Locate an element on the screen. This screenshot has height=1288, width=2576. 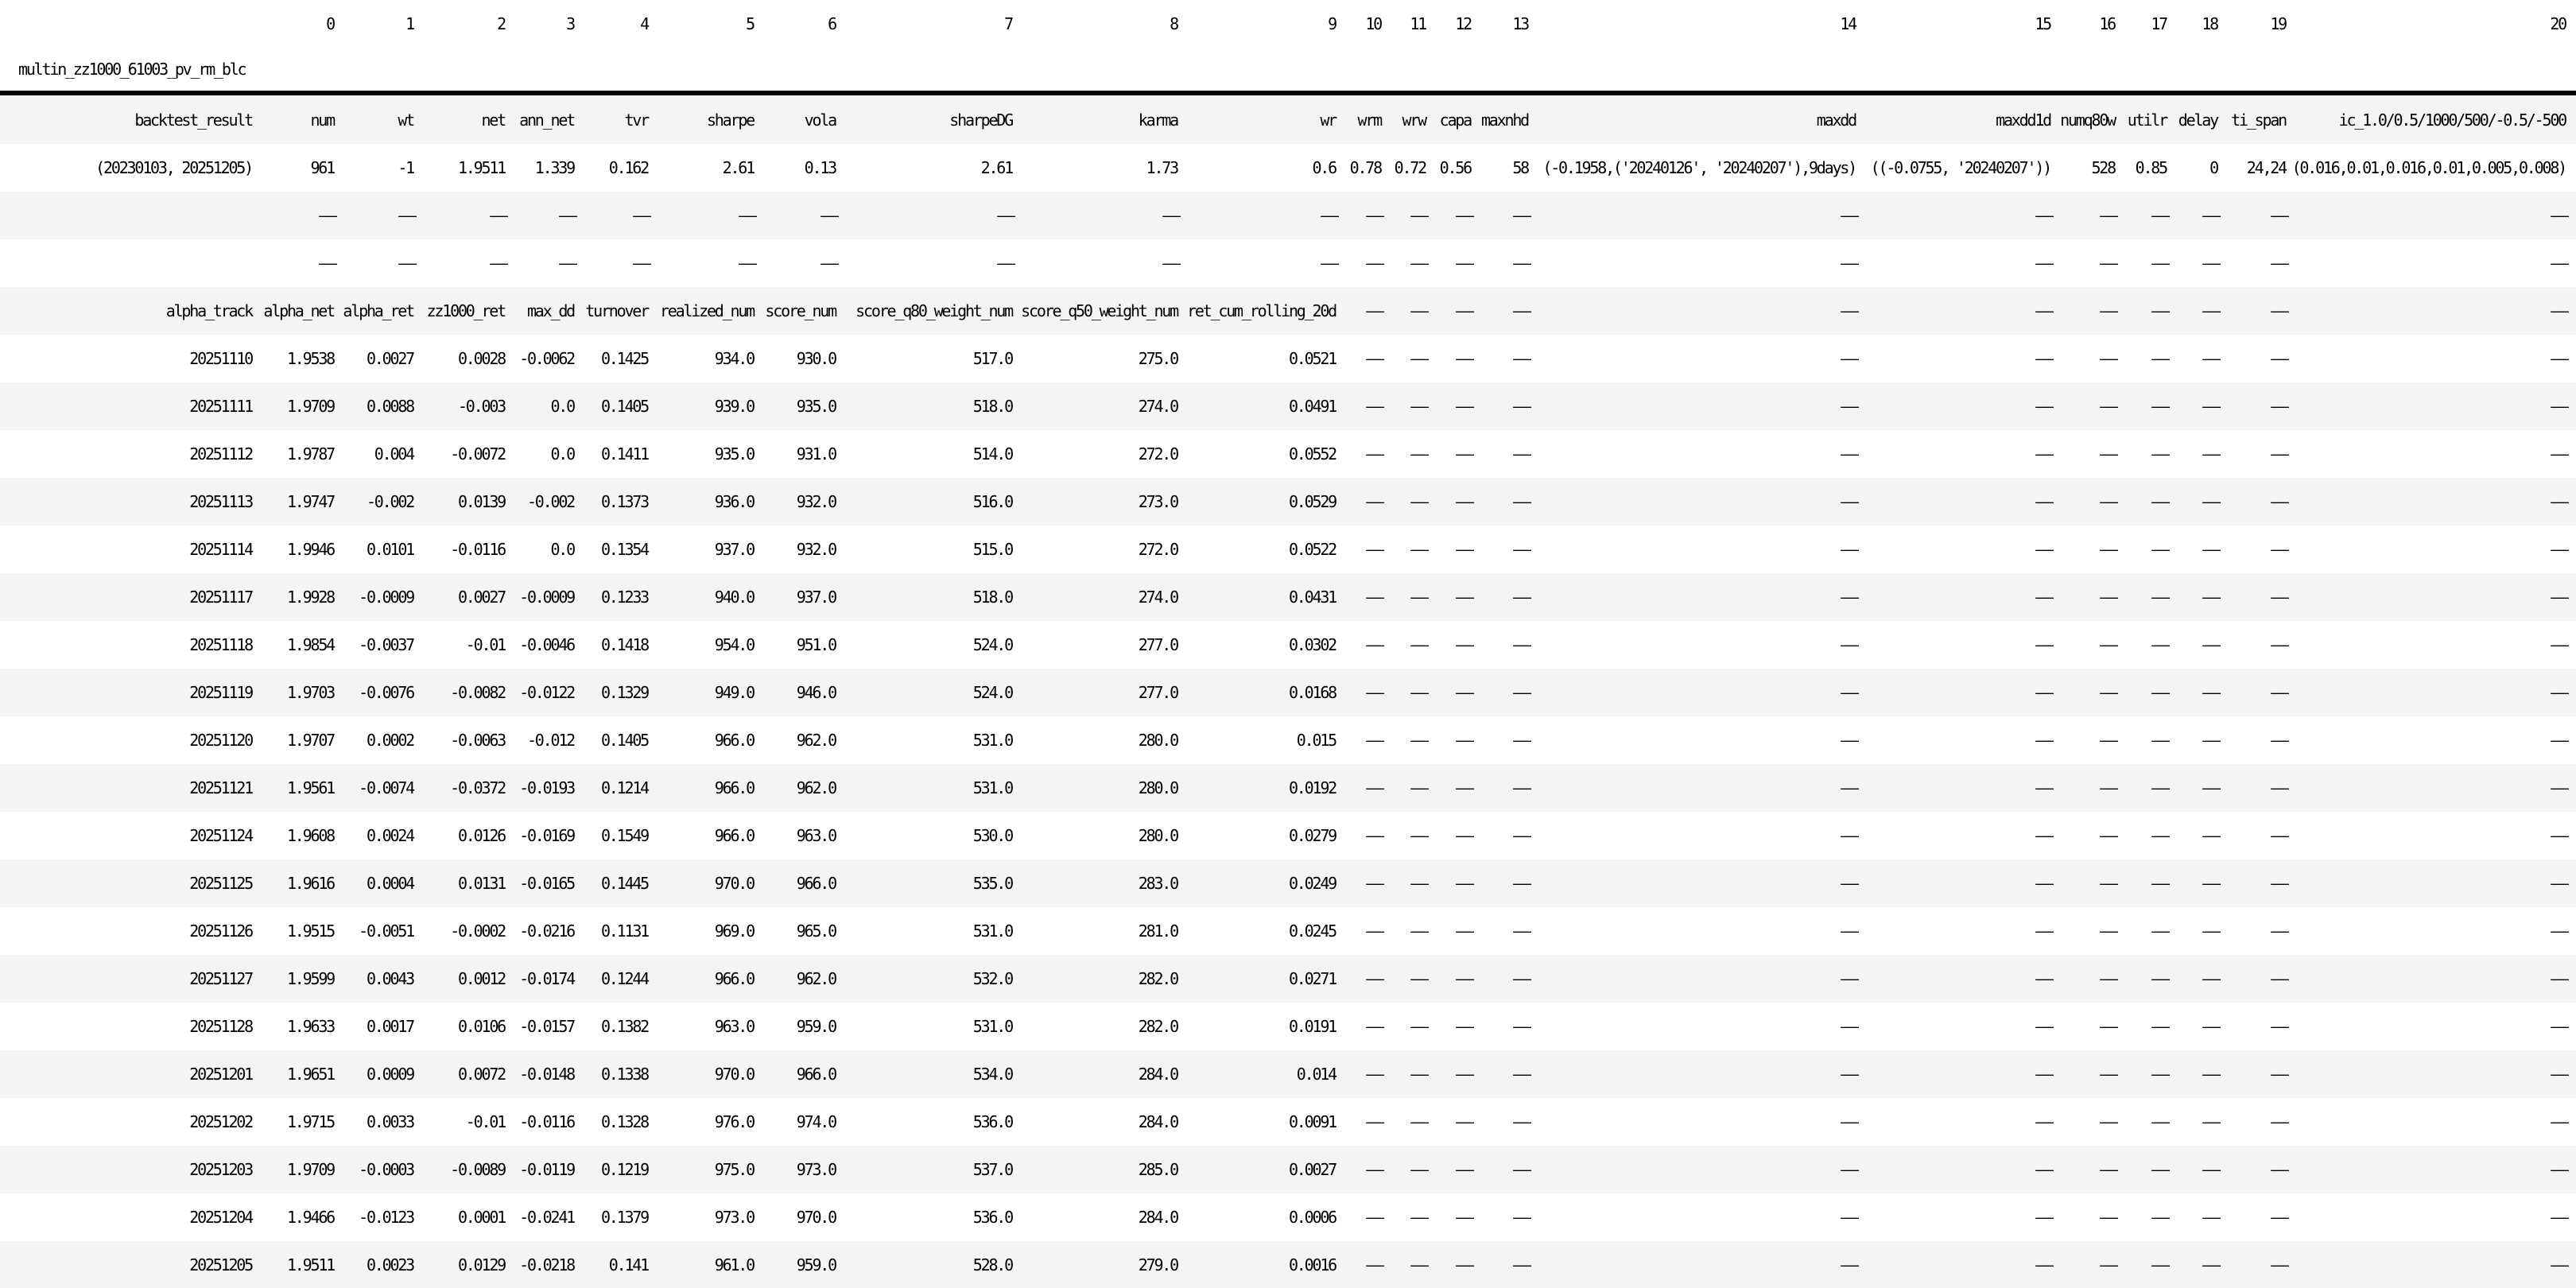
column-index: 6 is located at coordinates (795, 24).